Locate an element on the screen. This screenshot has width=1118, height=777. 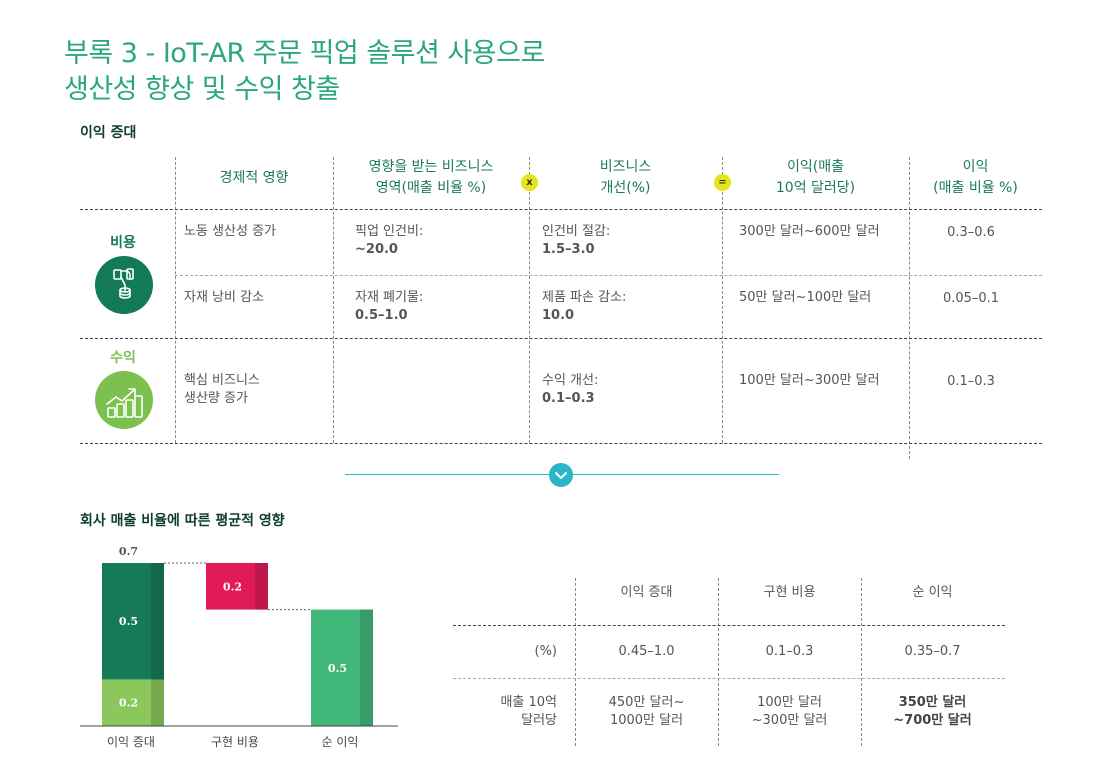
row2-area-label: 자재 폐기물: is located at coordinates (389, 297).